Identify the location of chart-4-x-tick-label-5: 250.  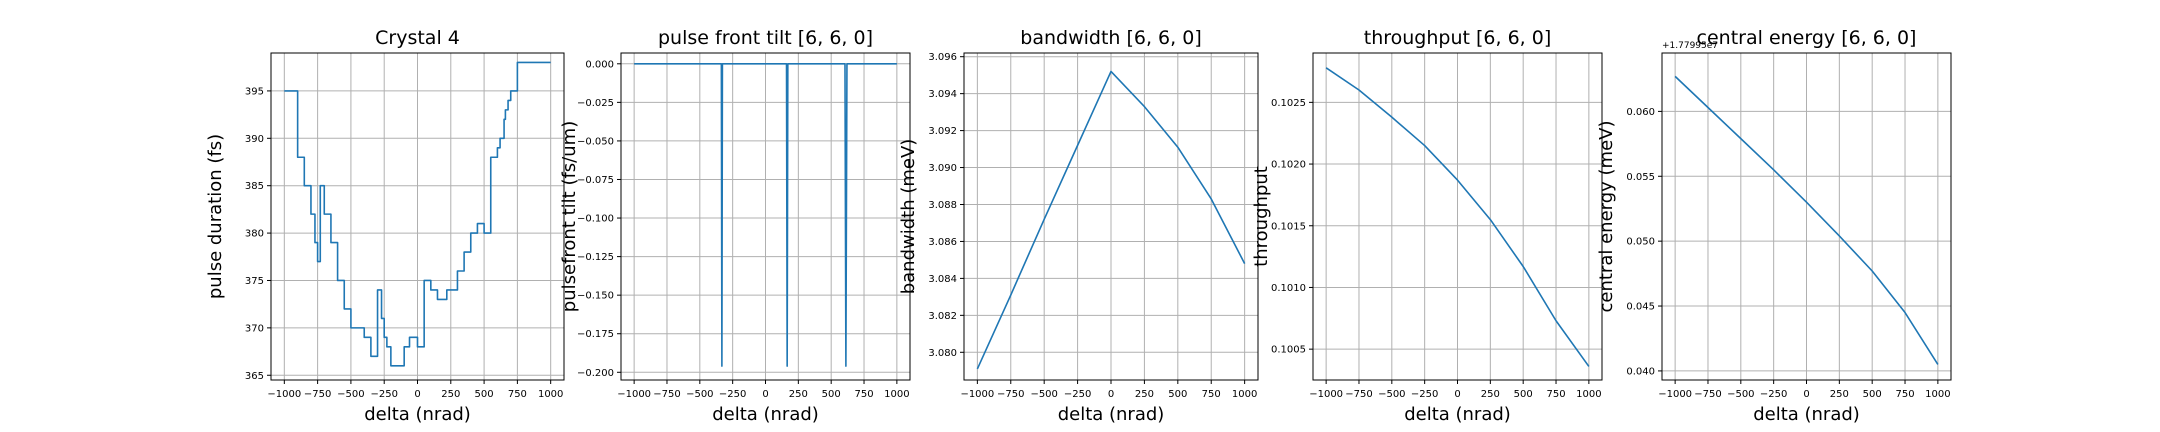
(1839, 394).